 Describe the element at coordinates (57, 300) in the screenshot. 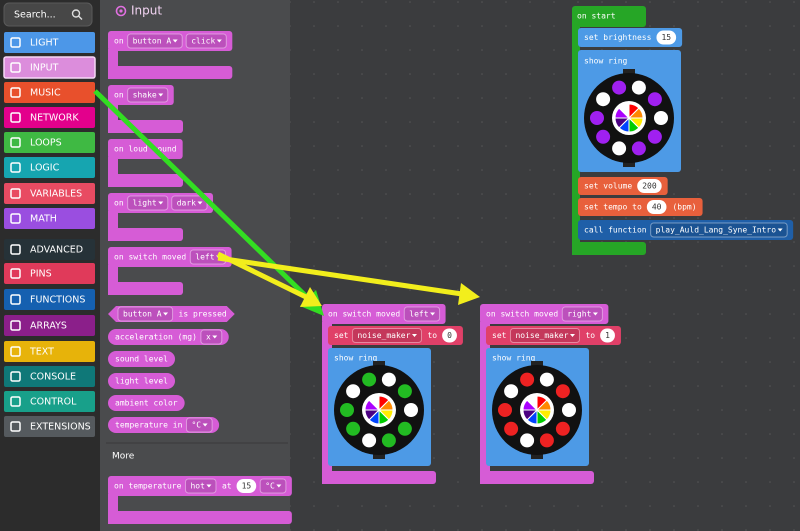

I see `category-label: FUNCTIONS` at that location.